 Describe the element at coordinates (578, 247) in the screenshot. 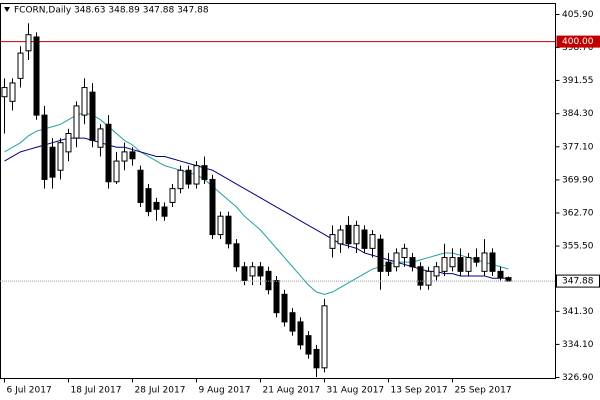

I see `y-tick-label: 355.50` at that location.